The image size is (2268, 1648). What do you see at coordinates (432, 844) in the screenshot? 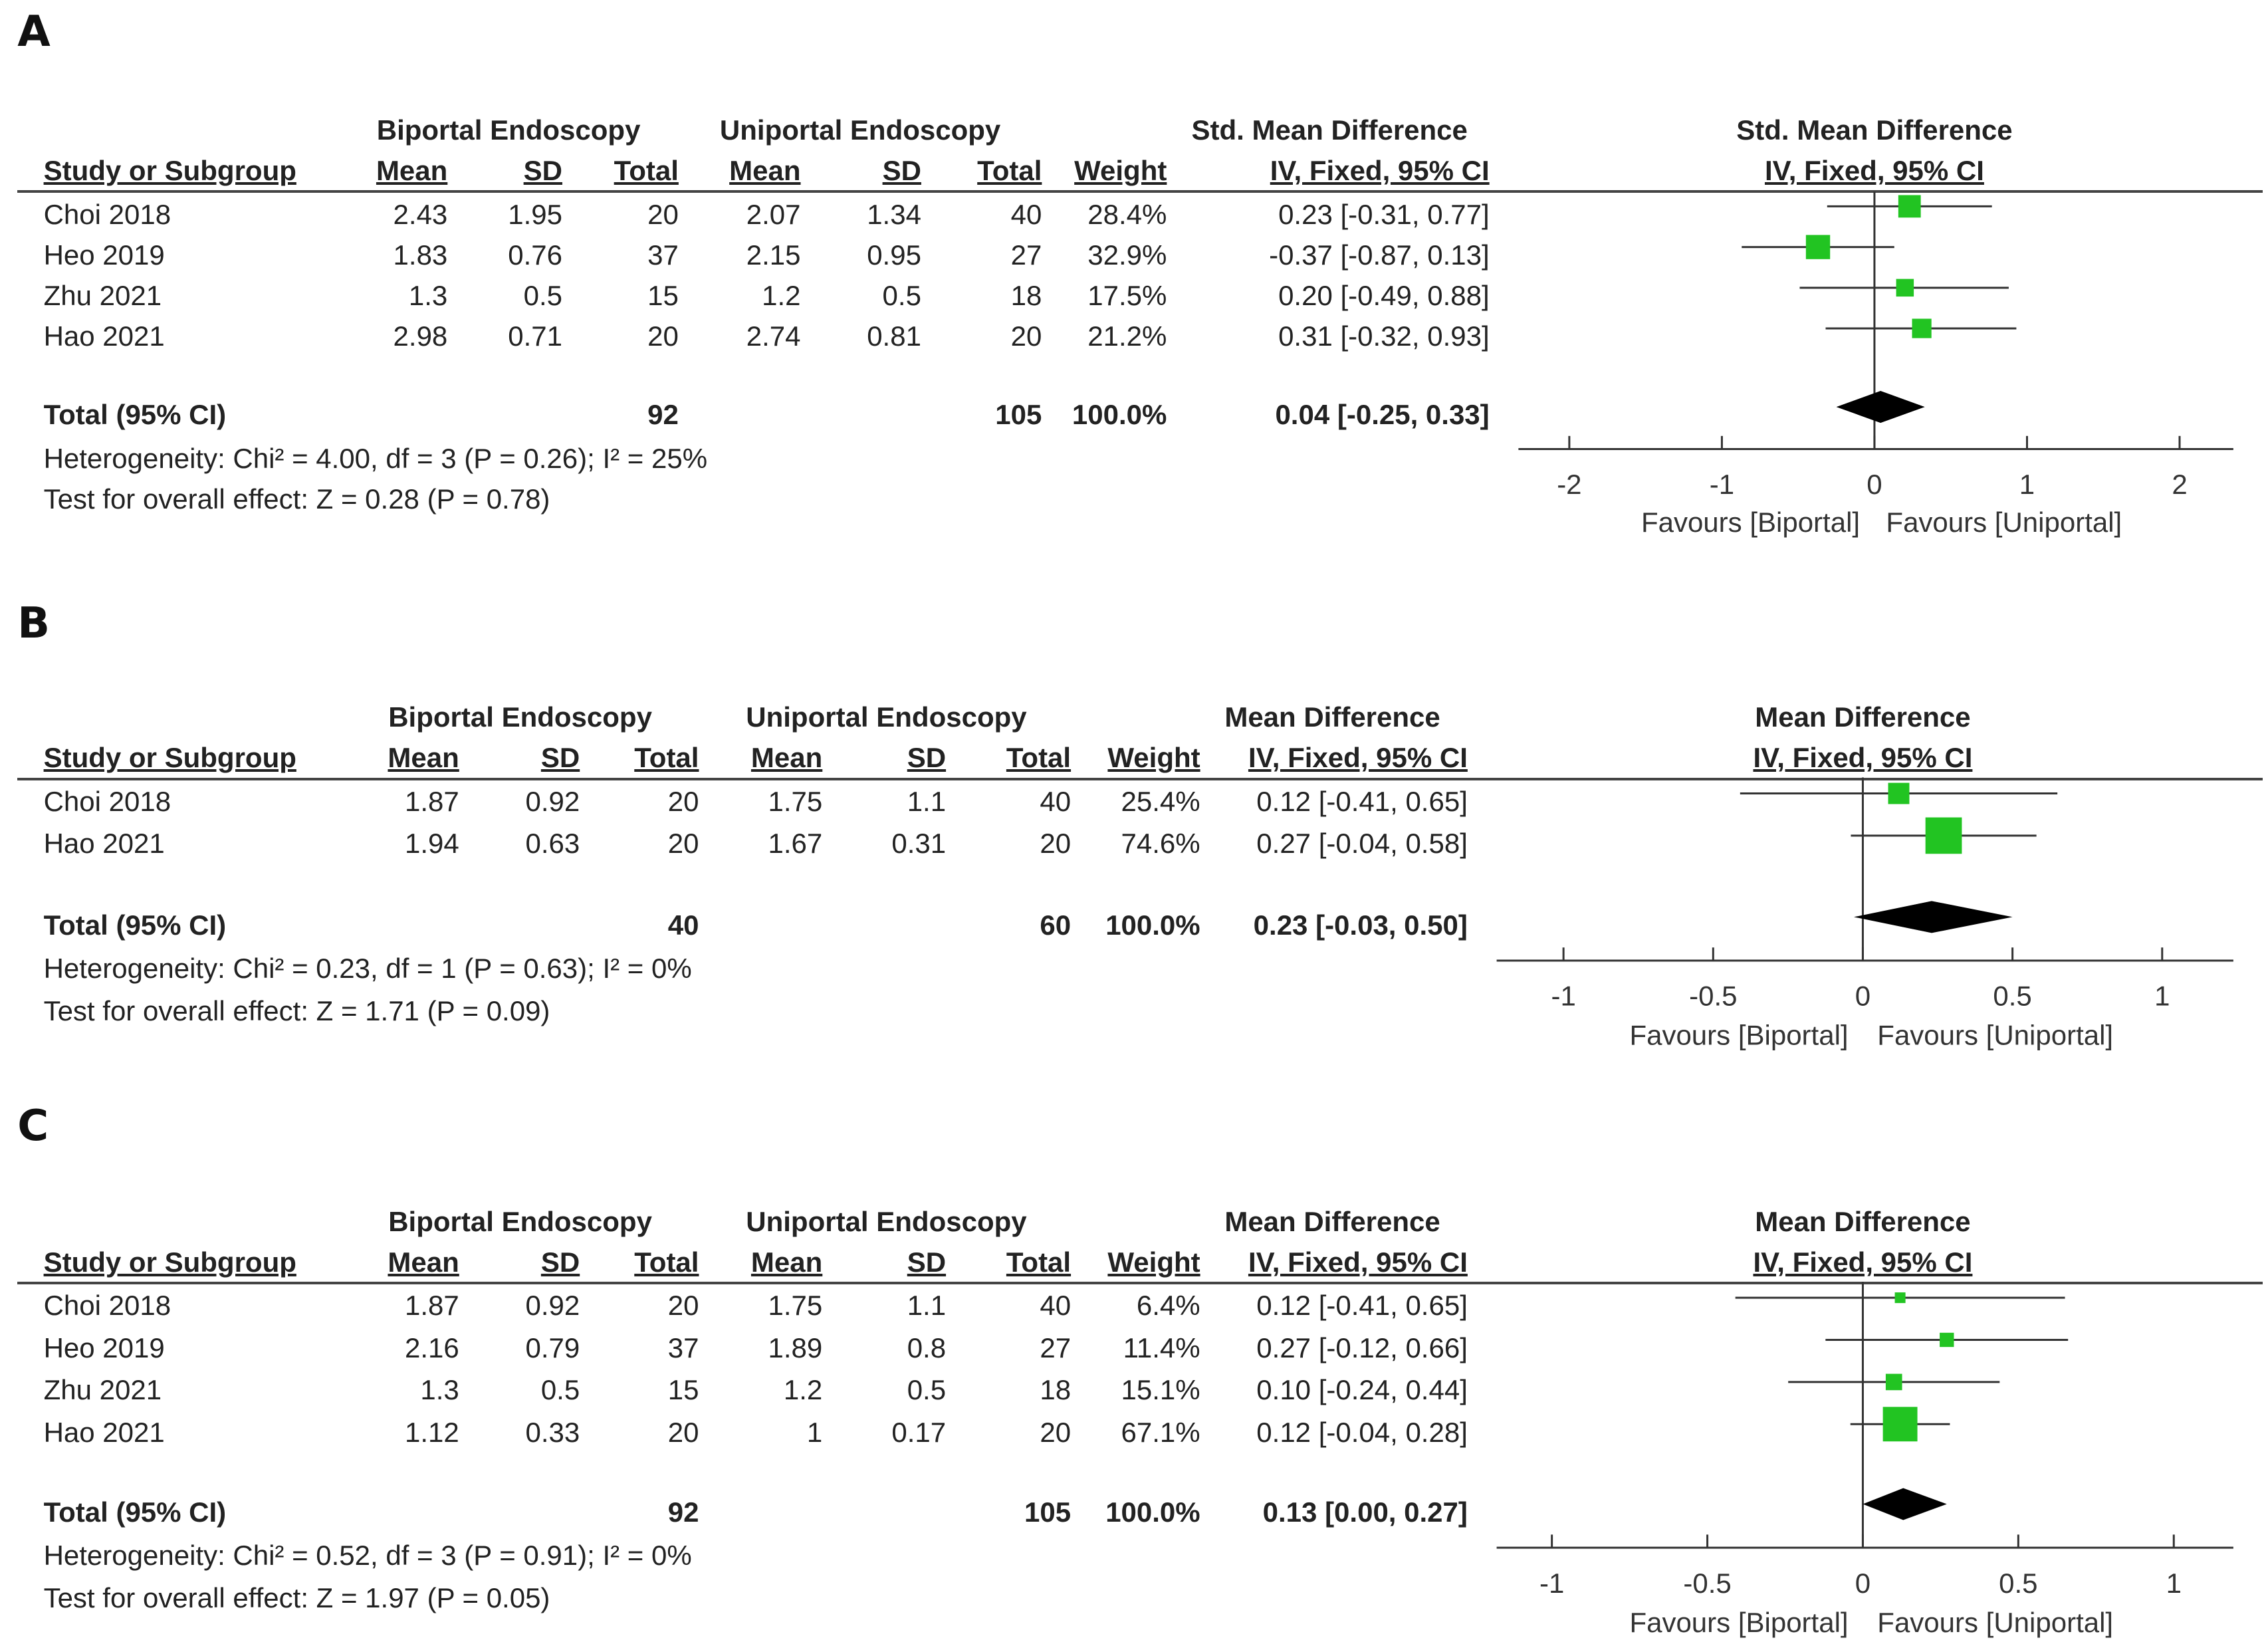
I see `study-m1: 1.94` at bounding box center [432, 844].